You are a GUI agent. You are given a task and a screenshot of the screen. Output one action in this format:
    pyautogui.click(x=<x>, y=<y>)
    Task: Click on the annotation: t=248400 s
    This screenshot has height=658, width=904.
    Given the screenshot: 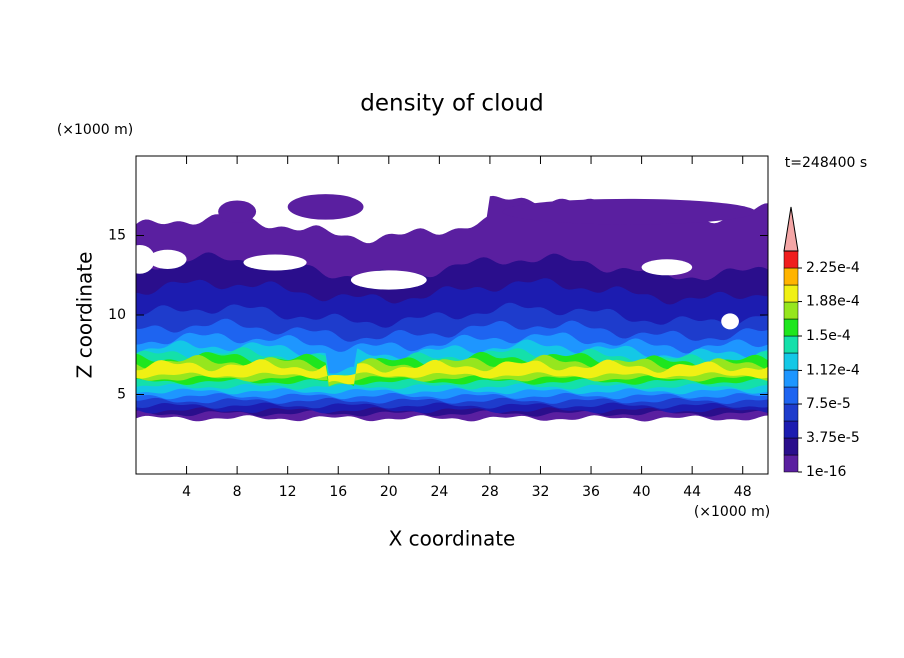 What is the action you would take?
    pyautogui.click(x=826, y=163)
    